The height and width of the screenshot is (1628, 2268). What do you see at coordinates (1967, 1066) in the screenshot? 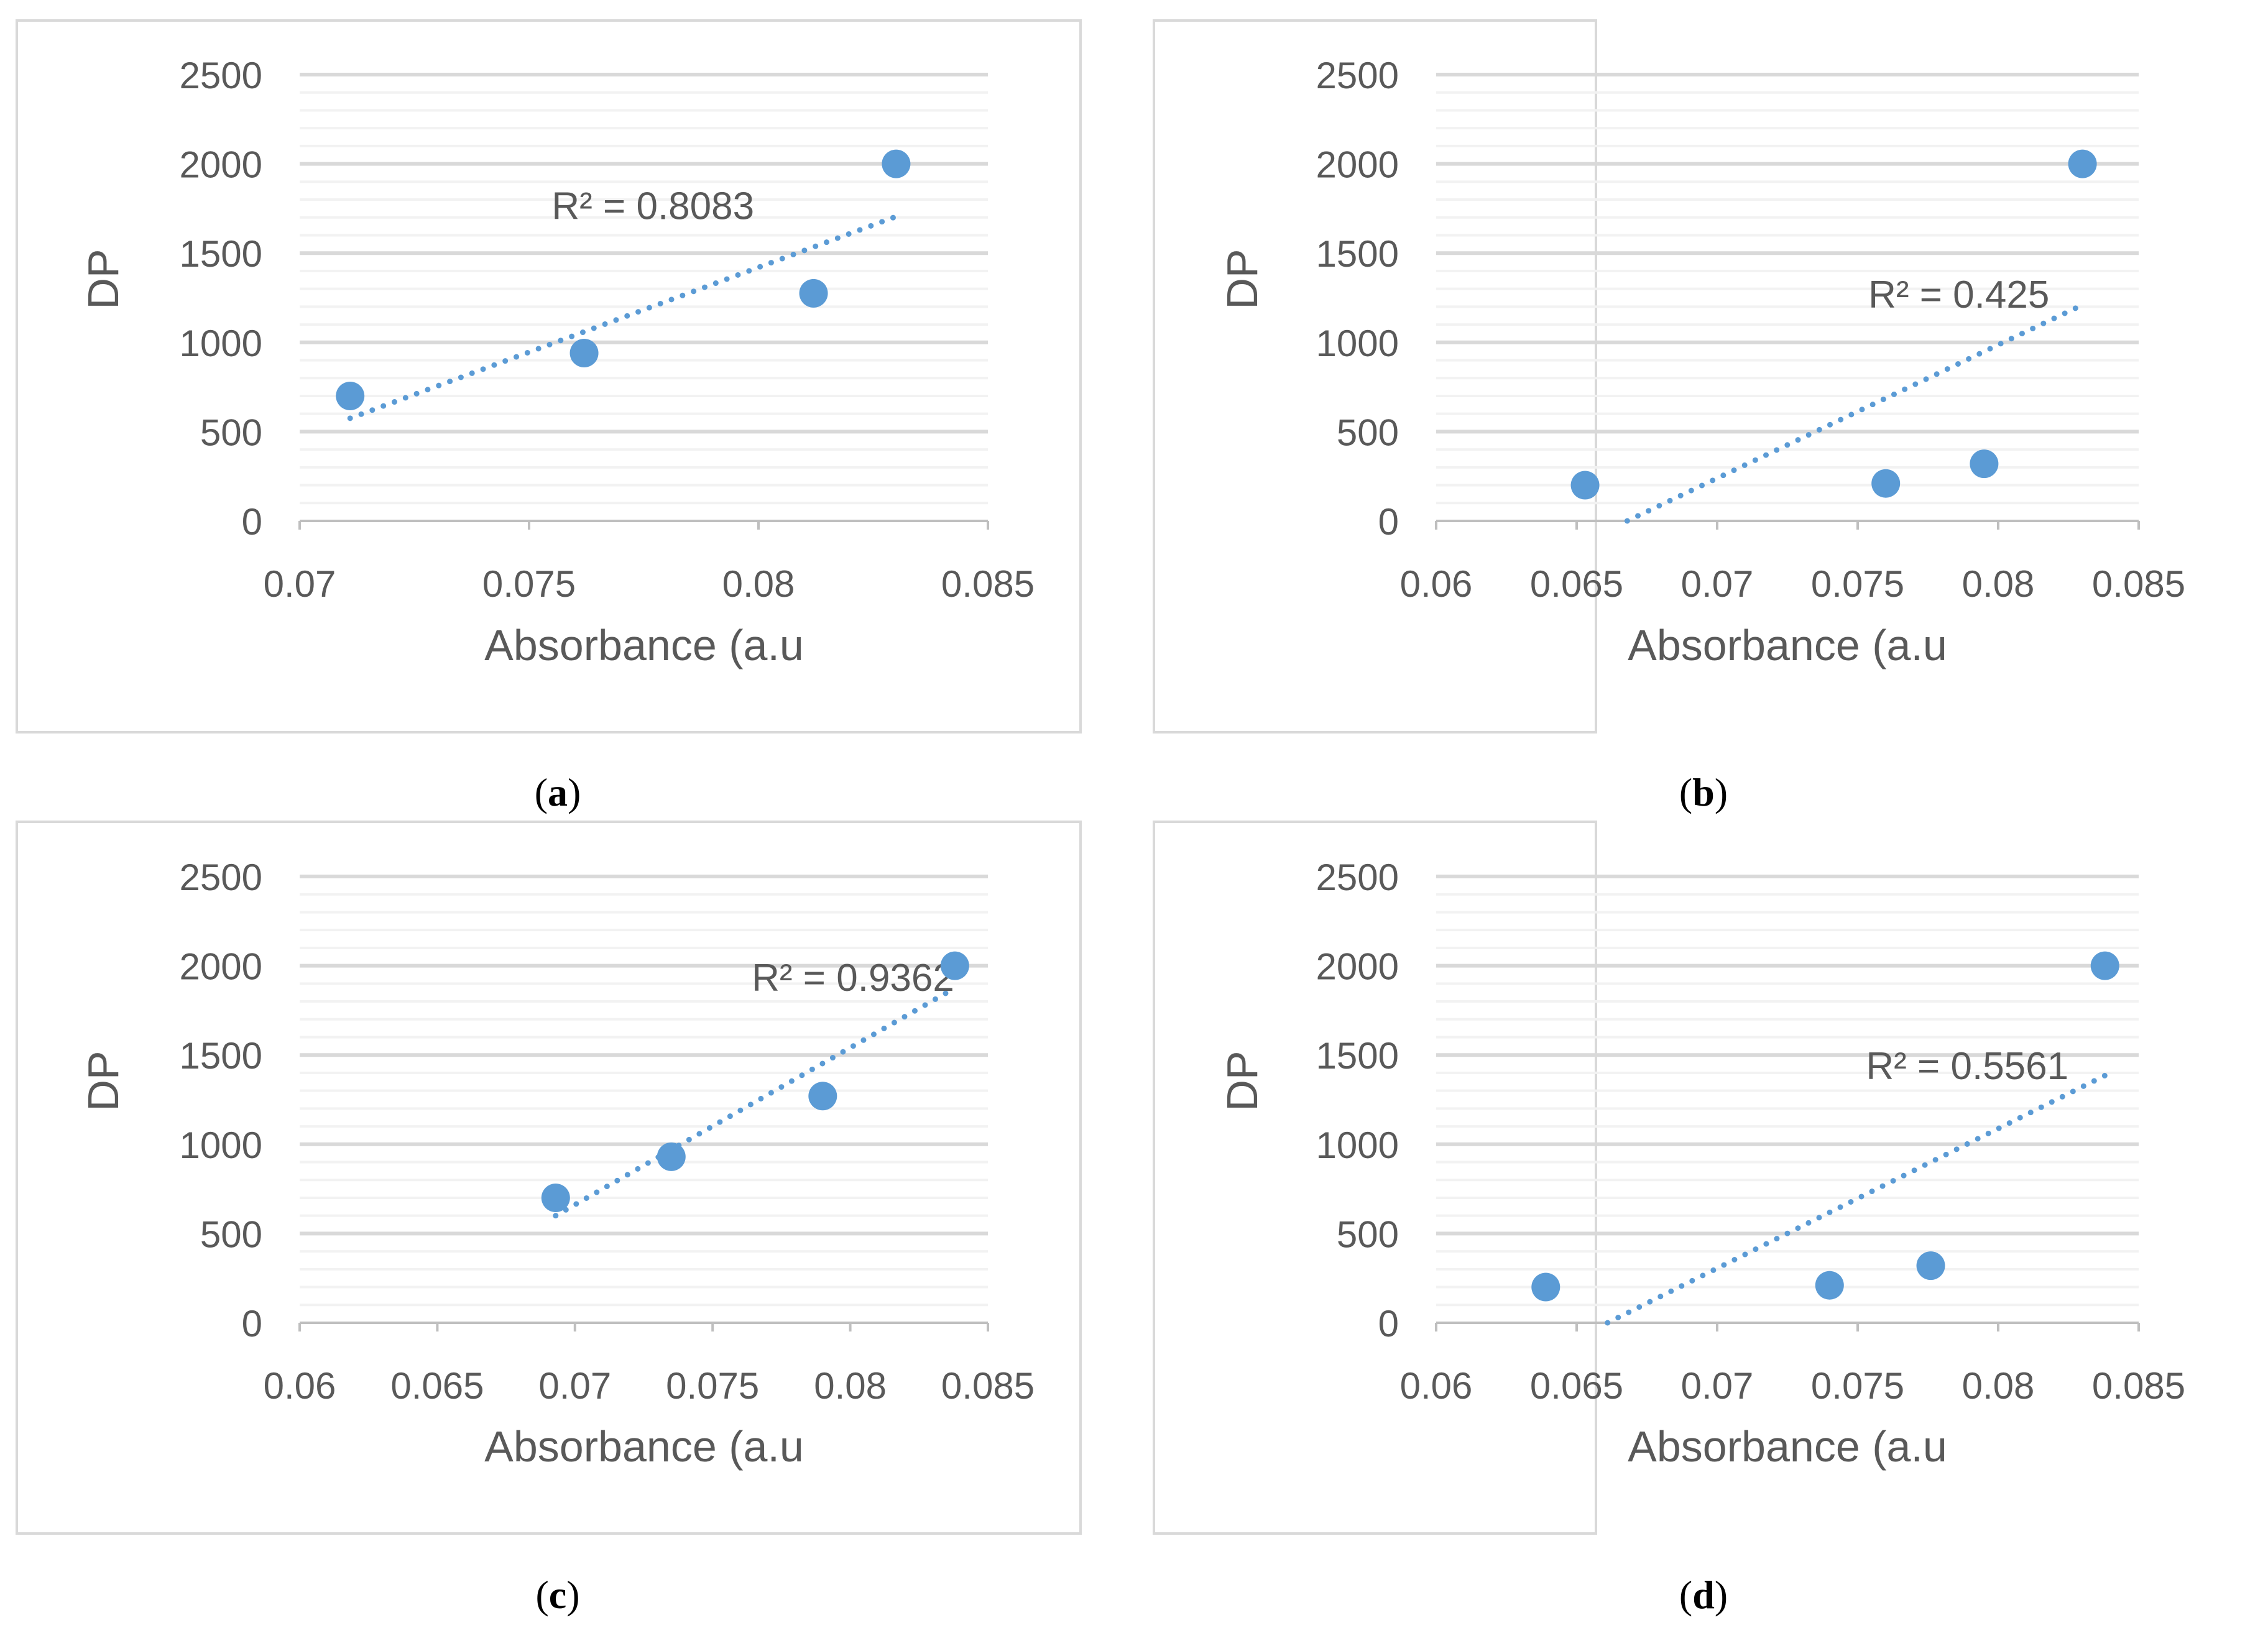
I see `r-squared-label: R² = 0.5561` at bounding box center [1967, 1066].